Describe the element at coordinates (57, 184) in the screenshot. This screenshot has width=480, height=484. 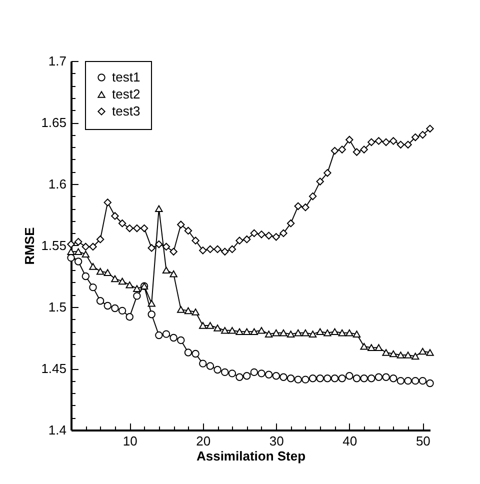
I see `y-tick-label: 1.6` at that location.